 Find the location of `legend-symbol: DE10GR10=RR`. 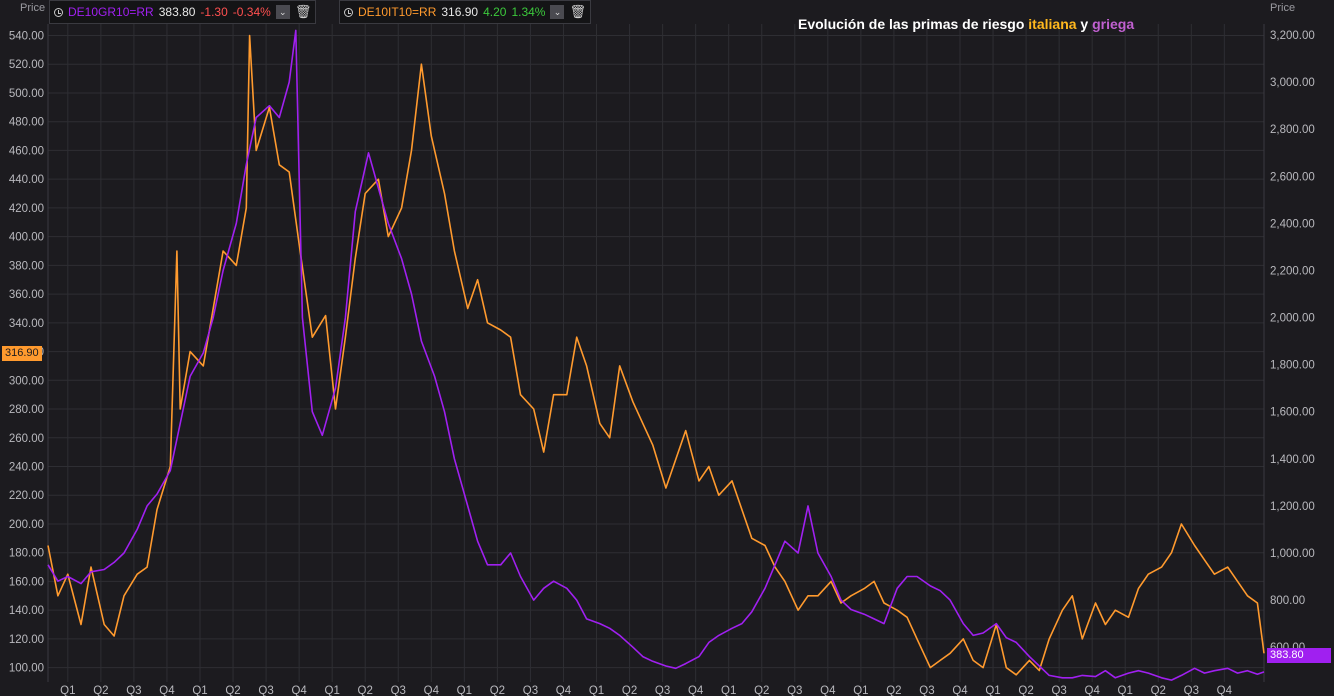

legend-symbol: DE10GR10=RR is located at coordinates (111, 12).